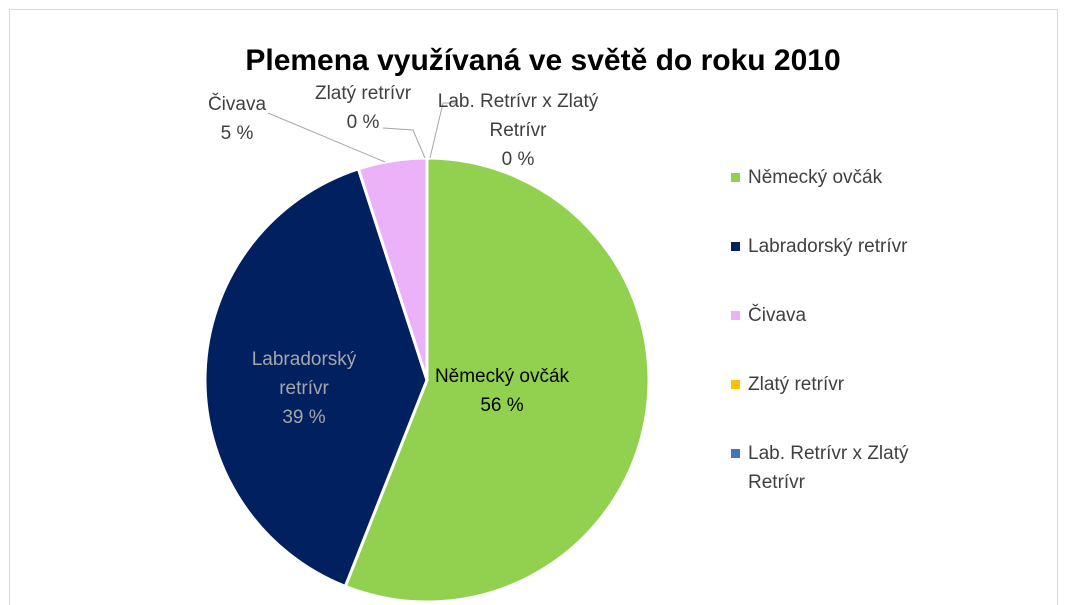  Describe the element at coordinates (828, 246) in the screenshot. I see `legend-text: Labradorský retrívr` at that location.